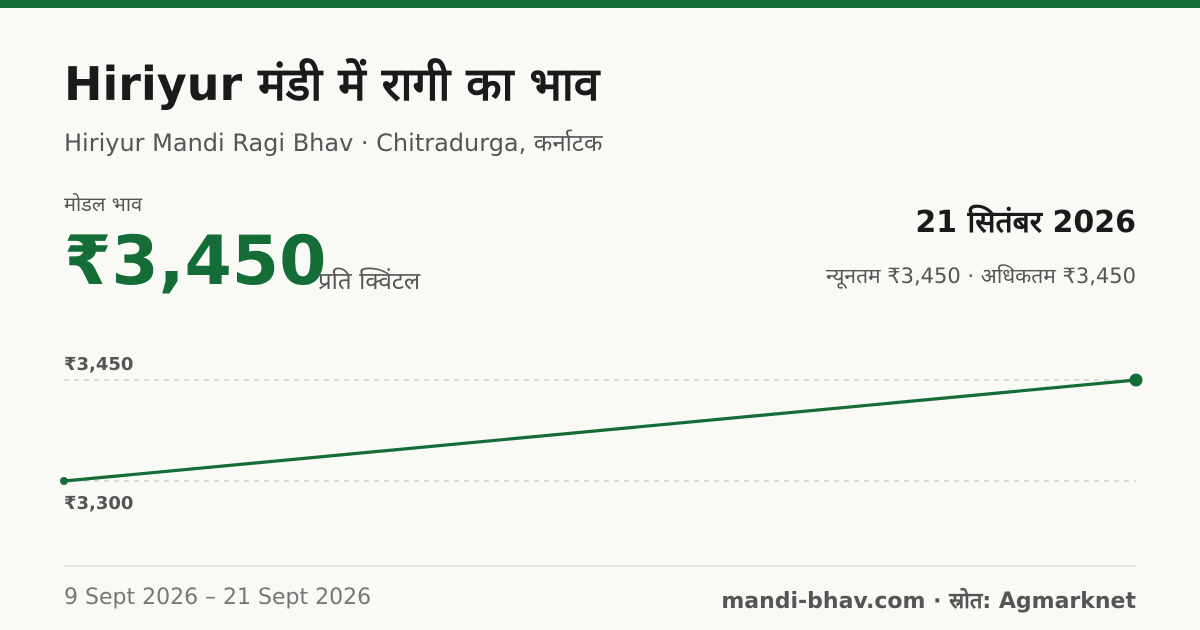 This screenshot has width=1200, height=630. What do you see at coordinates (1025, 222) in the screenshot?
I see `date: 21 सितंबर 2026` at bounding box center [1025, 222].